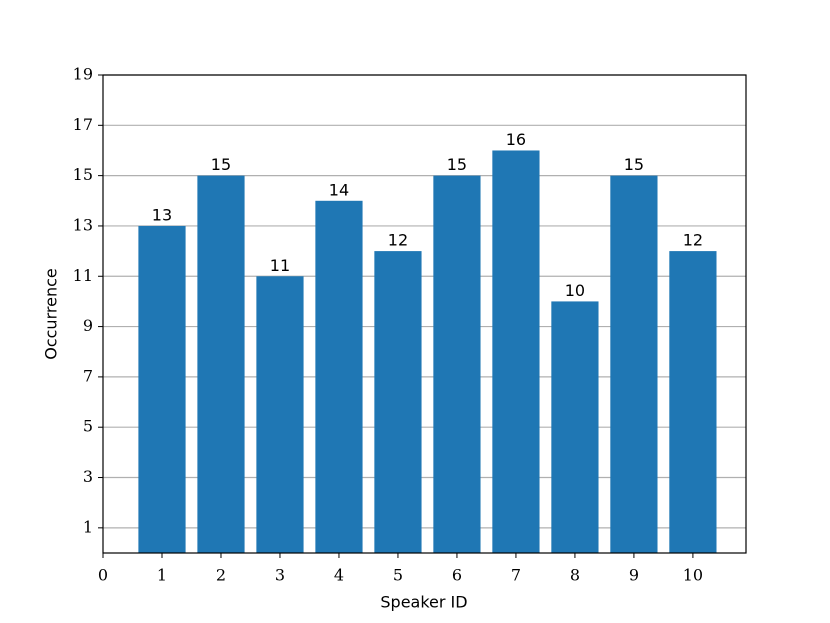  What do you see at coordinates (423, 602) in the screenshot?
I see `x-axis-label: Speaker ID` at bounding box center [423, 602].